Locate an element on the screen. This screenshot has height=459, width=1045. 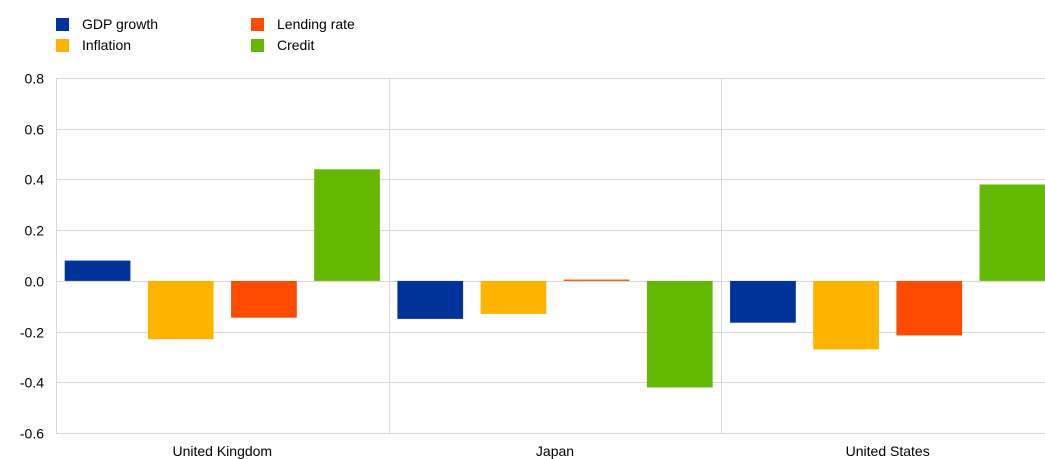
y-tick-label: 0.8 is located at coordinates (35, 79).